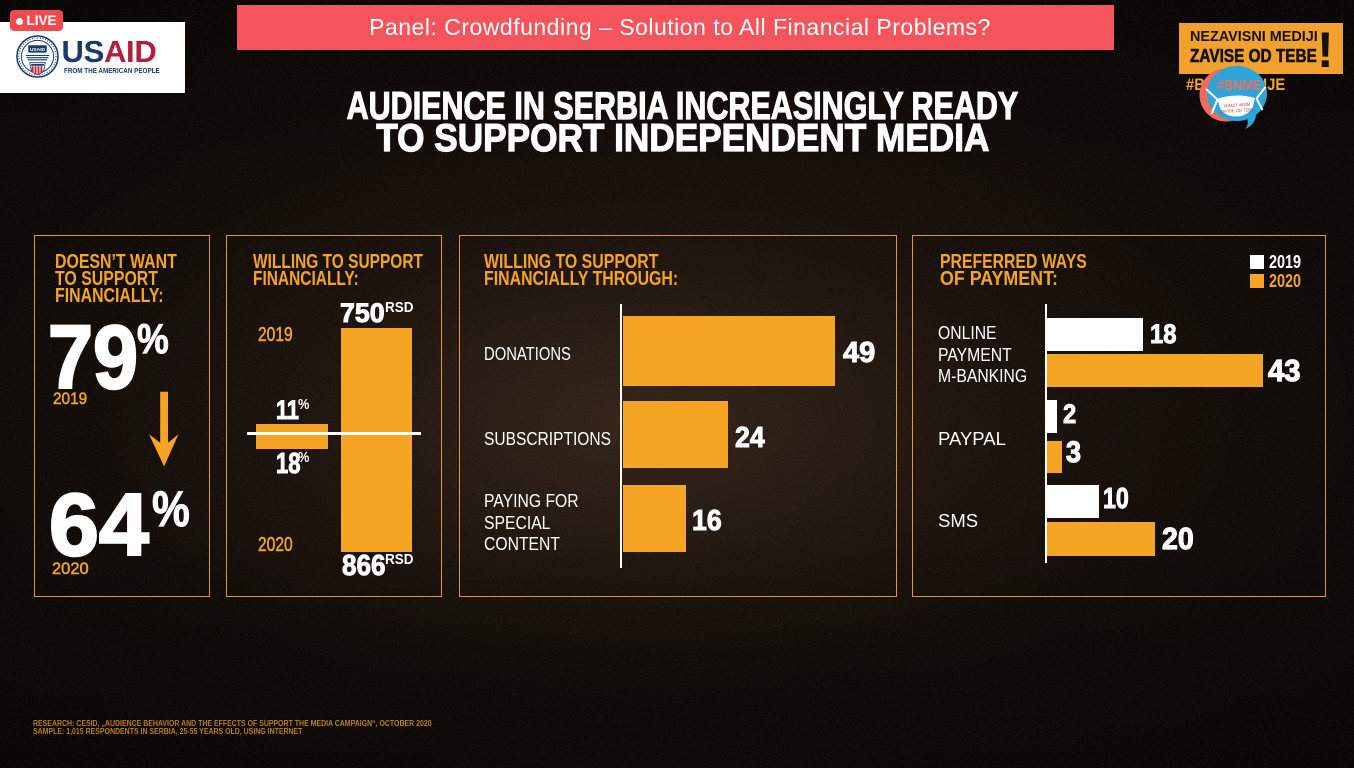 This screenshot has width=1354, height=768. Describe the element at coordinates (1236, 105) in the screenshot. I see `svg-text: #NMZT #BNM` at that location.